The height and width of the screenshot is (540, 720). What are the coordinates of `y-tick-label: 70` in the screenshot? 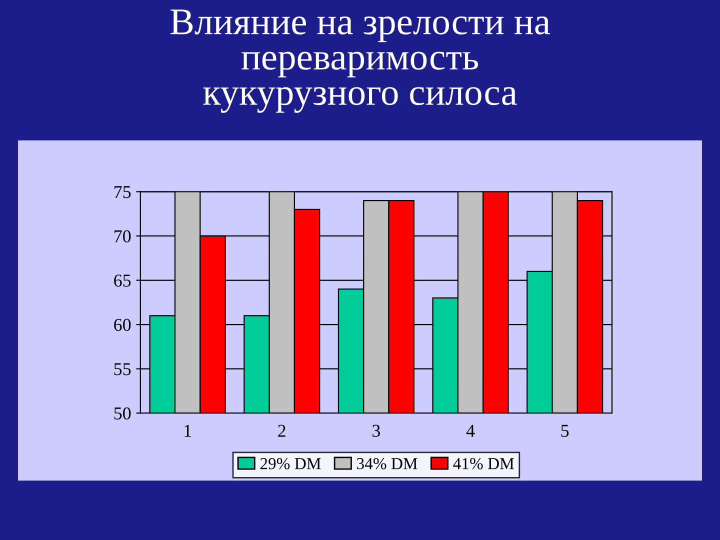 It's located at (122, 236).